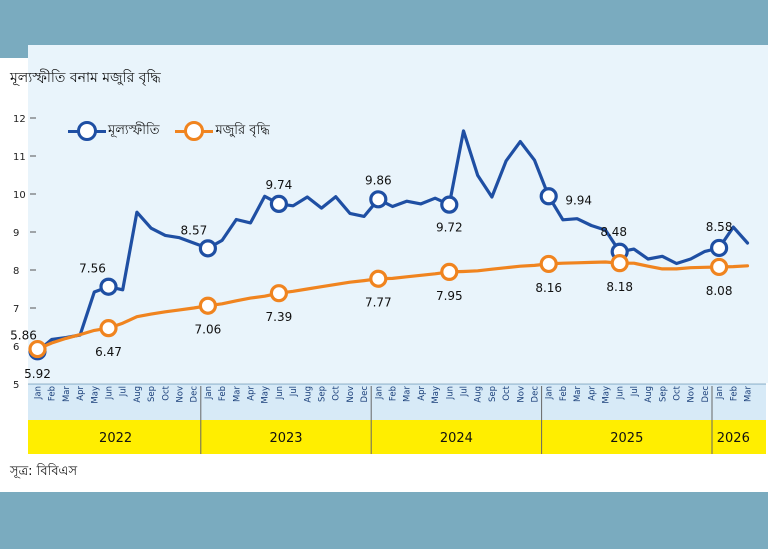  I want to click on data-label-inflation: 9.86, so click(378, 180).